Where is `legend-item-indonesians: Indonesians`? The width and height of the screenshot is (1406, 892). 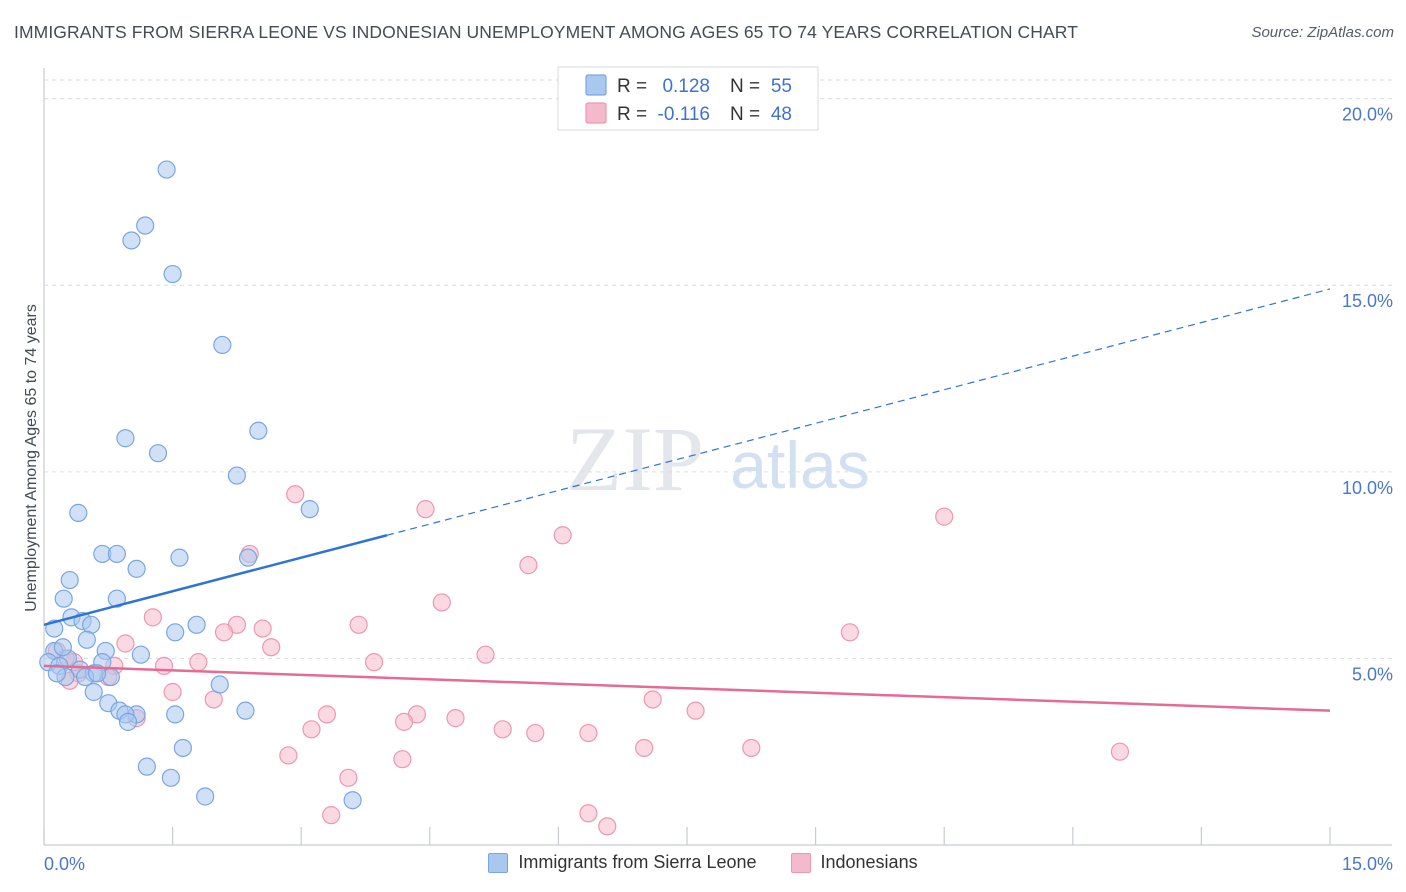
legend-item-indonesians: Indonesians is located at coordinates (854, 862).